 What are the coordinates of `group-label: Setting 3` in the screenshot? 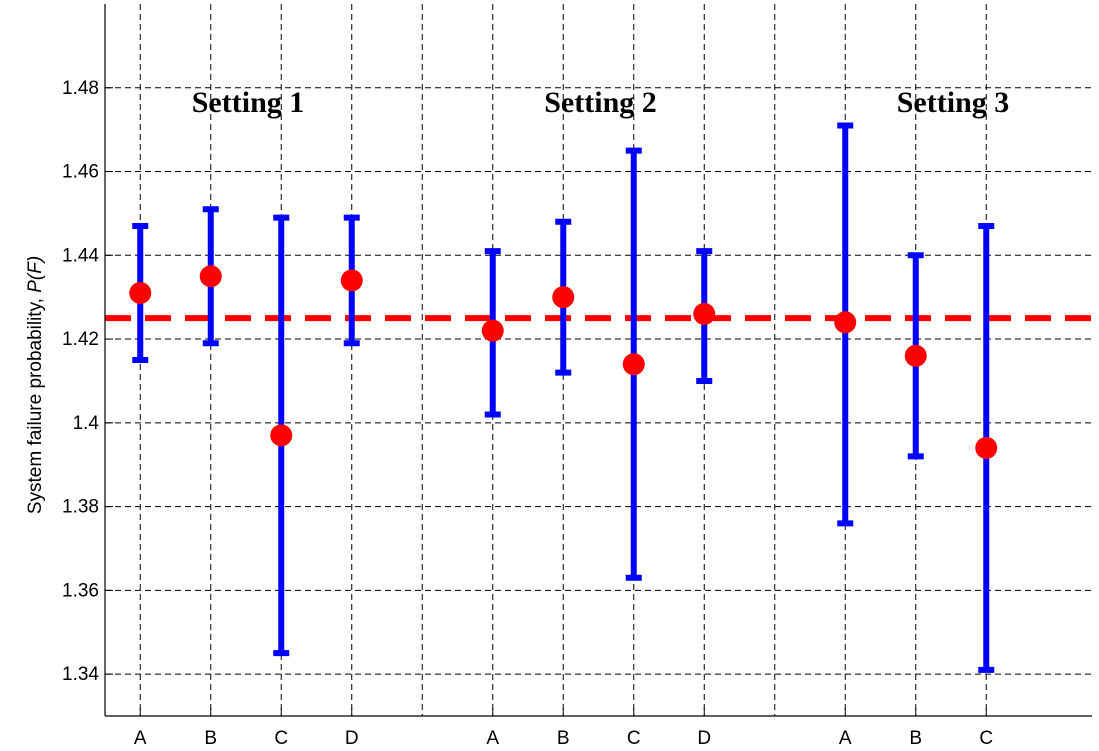 It's located at (953, 102).